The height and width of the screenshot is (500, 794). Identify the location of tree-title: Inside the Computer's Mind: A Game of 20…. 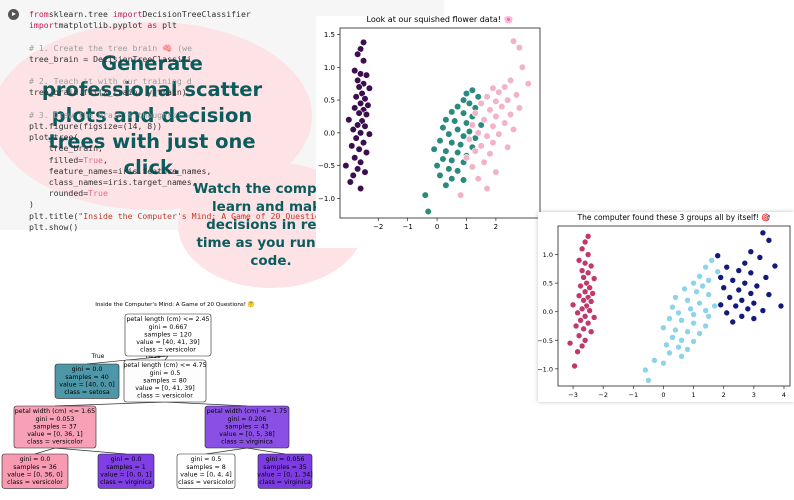
(175, 304).